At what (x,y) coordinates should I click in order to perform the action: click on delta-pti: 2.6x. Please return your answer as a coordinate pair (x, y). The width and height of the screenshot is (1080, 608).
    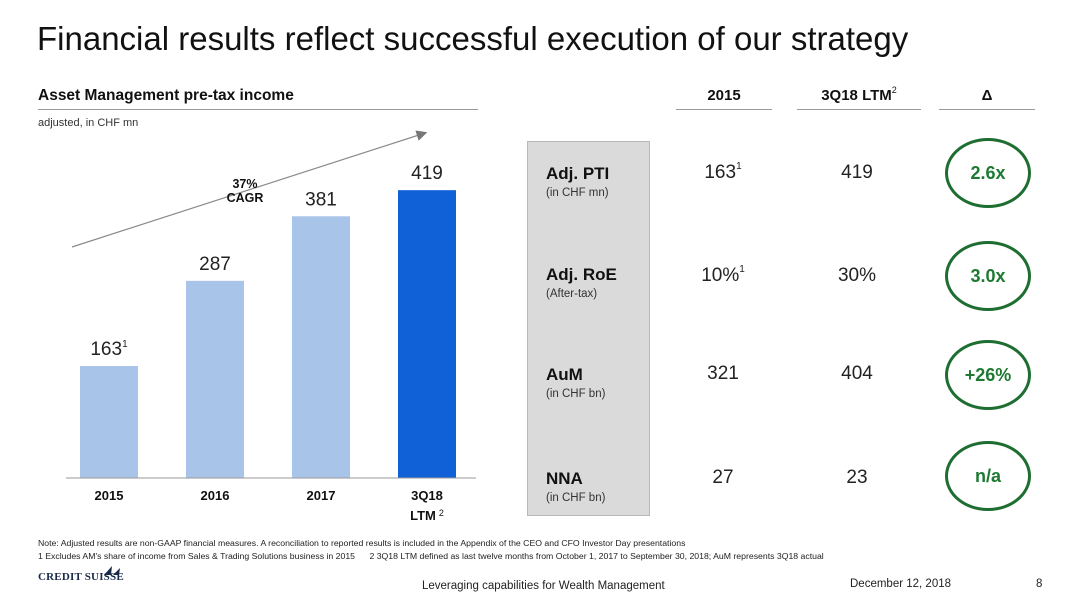
    Looking at the image, I should click on (988, 173).